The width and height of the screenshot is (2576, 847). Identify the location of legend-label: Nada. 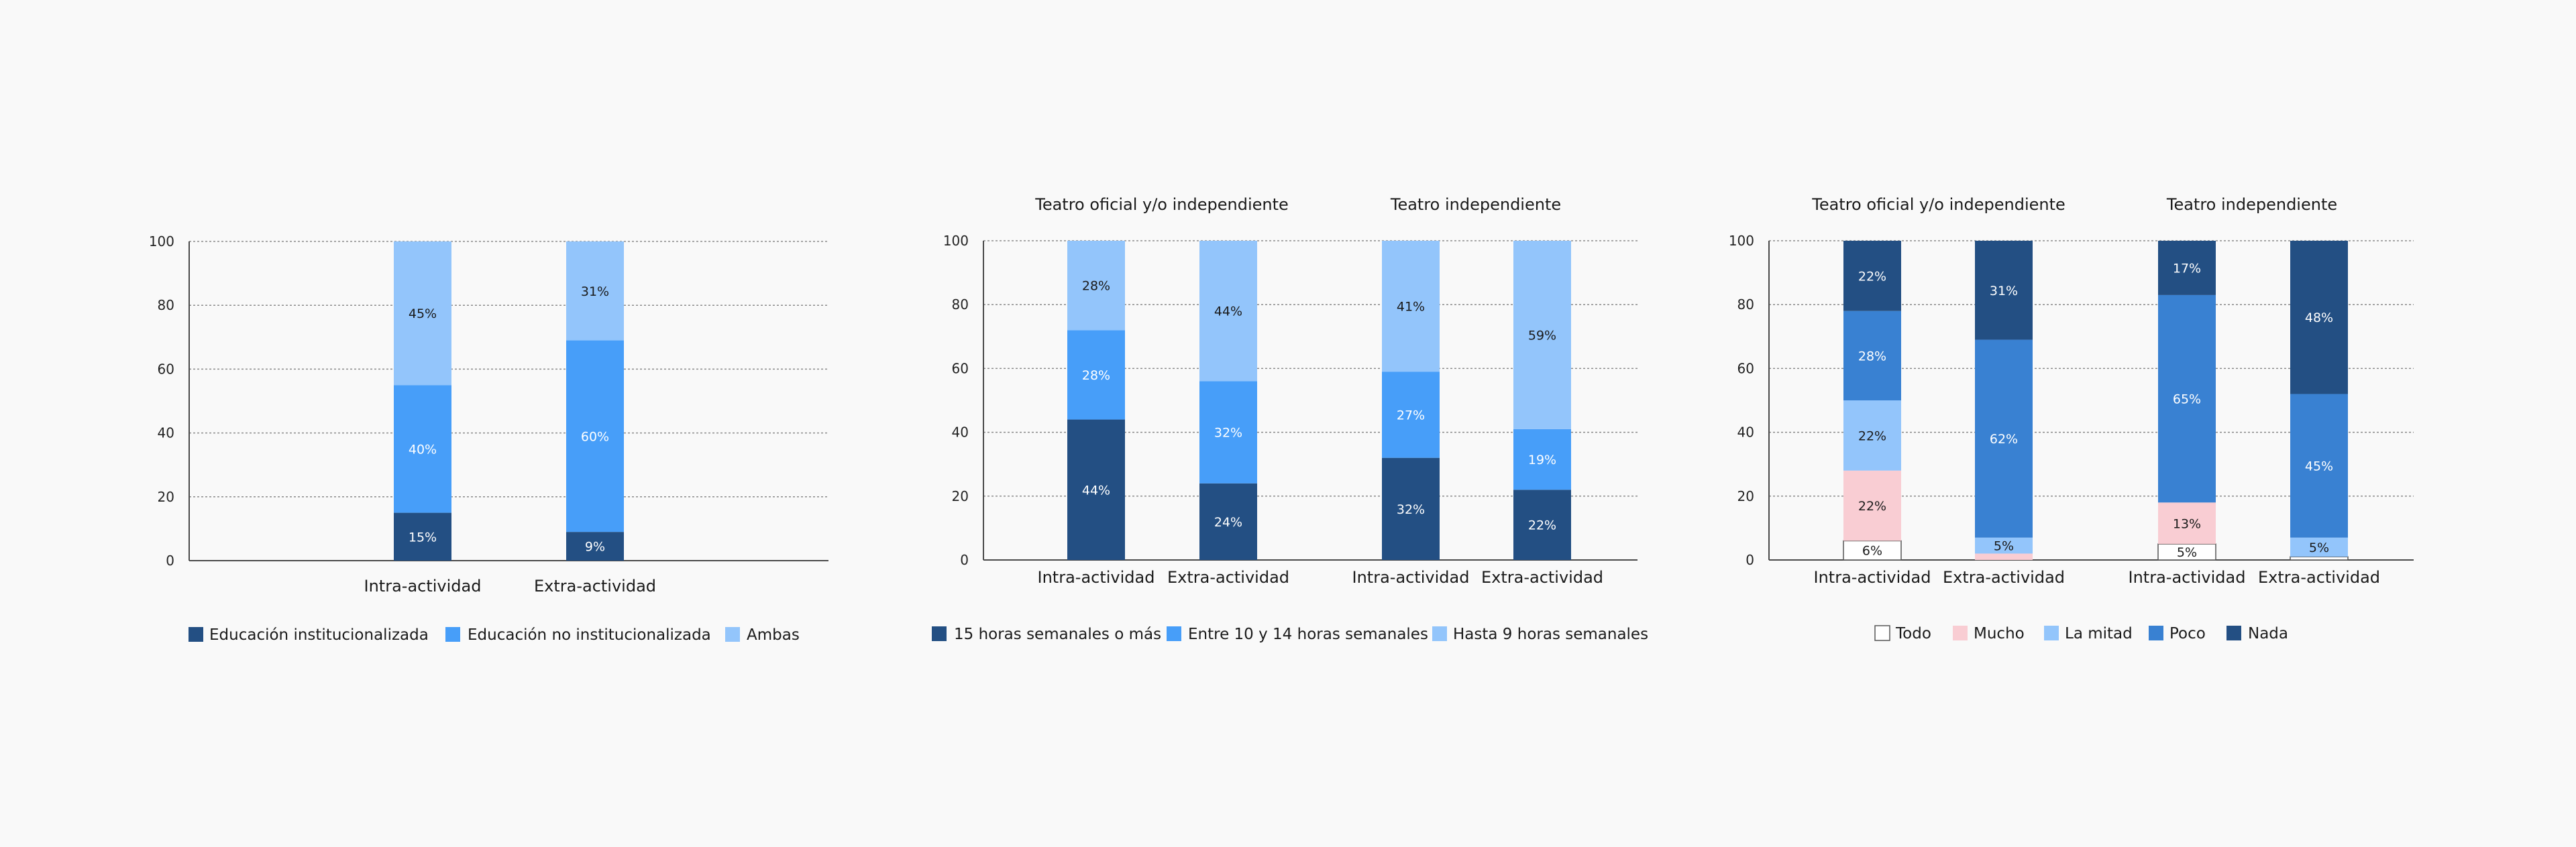
(2268, 633).